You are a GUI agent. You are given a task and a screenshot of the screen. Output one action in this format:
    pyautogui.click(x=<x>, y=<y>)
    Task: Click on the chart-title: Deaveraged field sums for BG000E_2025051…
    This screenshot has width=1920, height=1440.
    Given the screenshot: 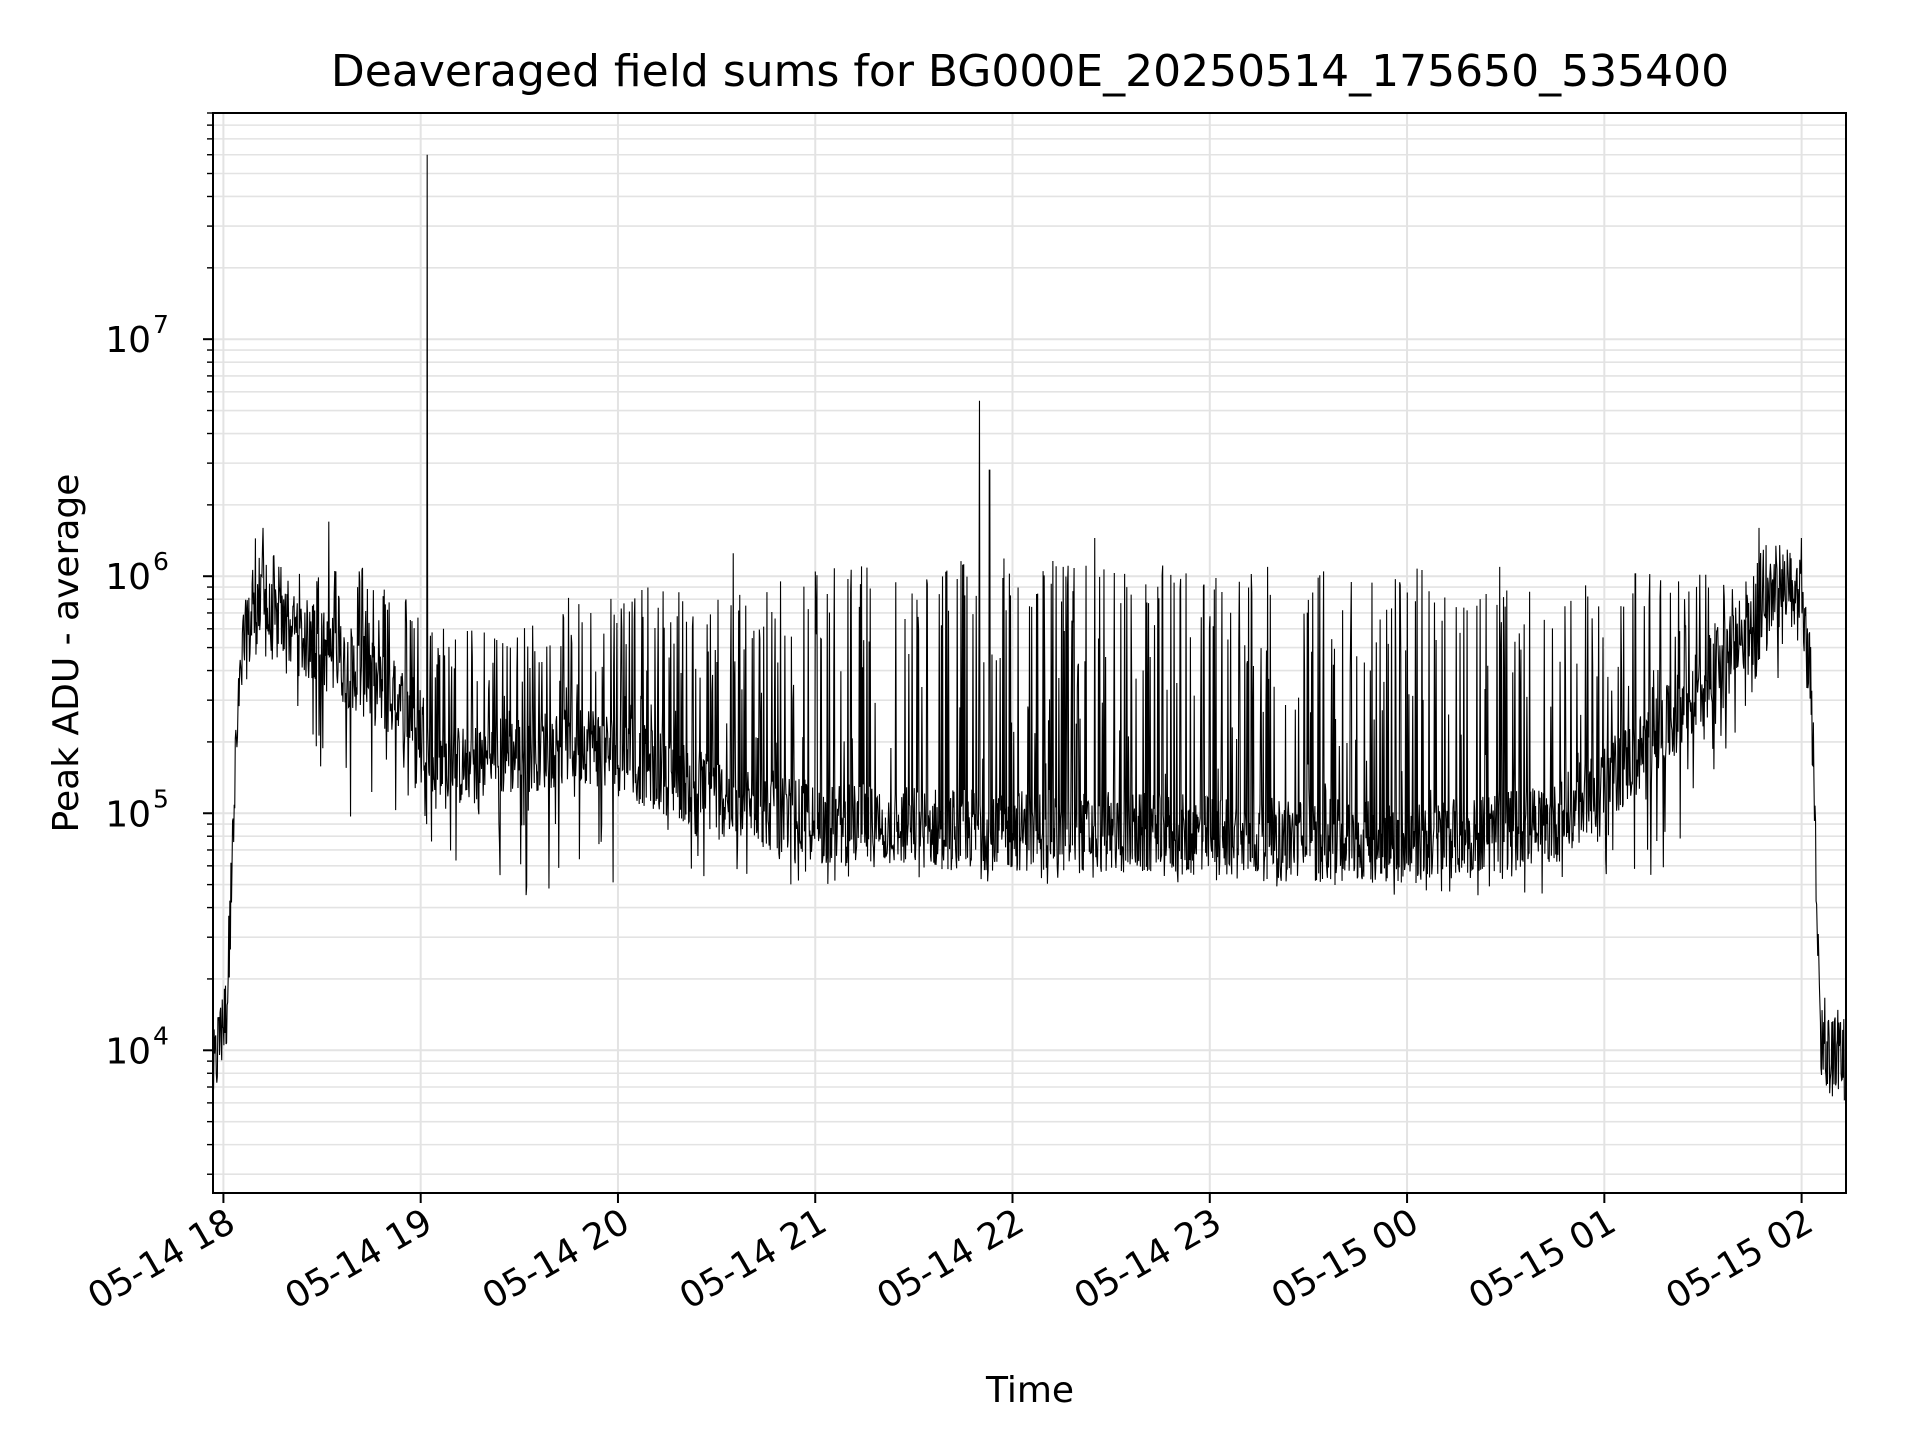 What is the action you would take?
    pyautogui.click(x=1030, y=71)
    